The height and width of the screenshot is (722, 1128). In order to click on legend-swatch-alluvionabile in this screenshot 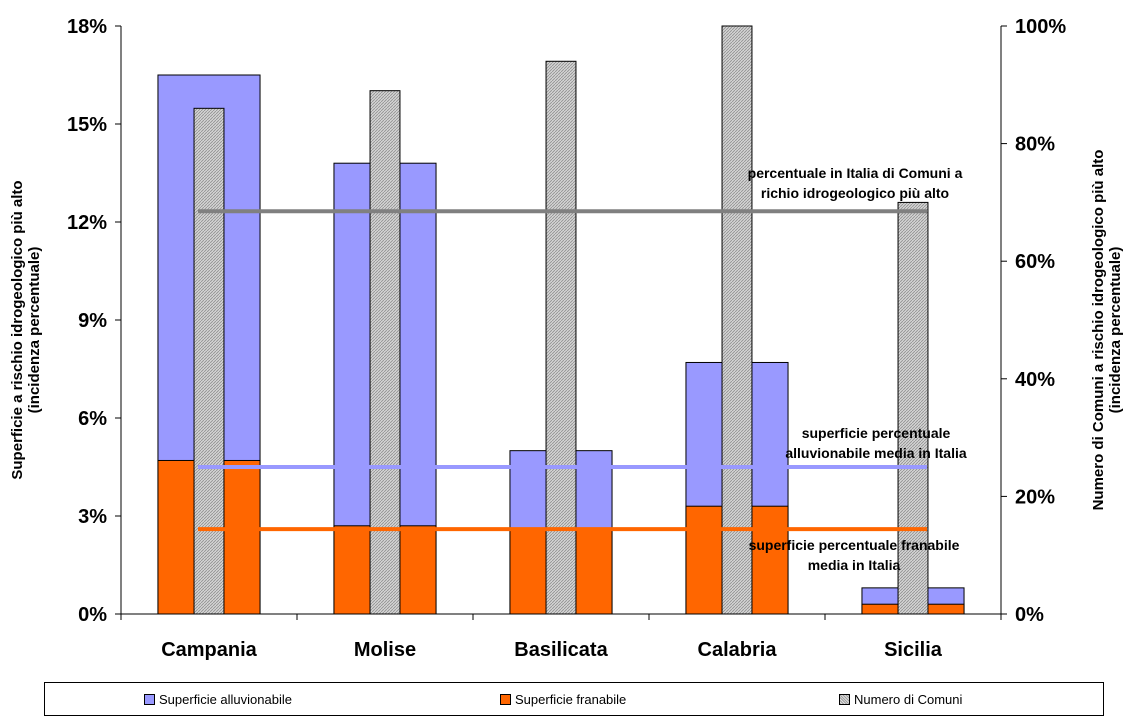, I will do `click(149, 699)`.